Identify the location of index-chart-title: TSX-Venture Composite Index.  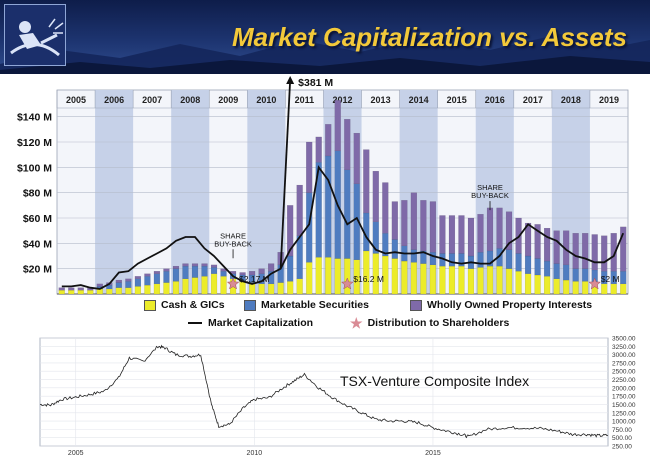
(435, 381).